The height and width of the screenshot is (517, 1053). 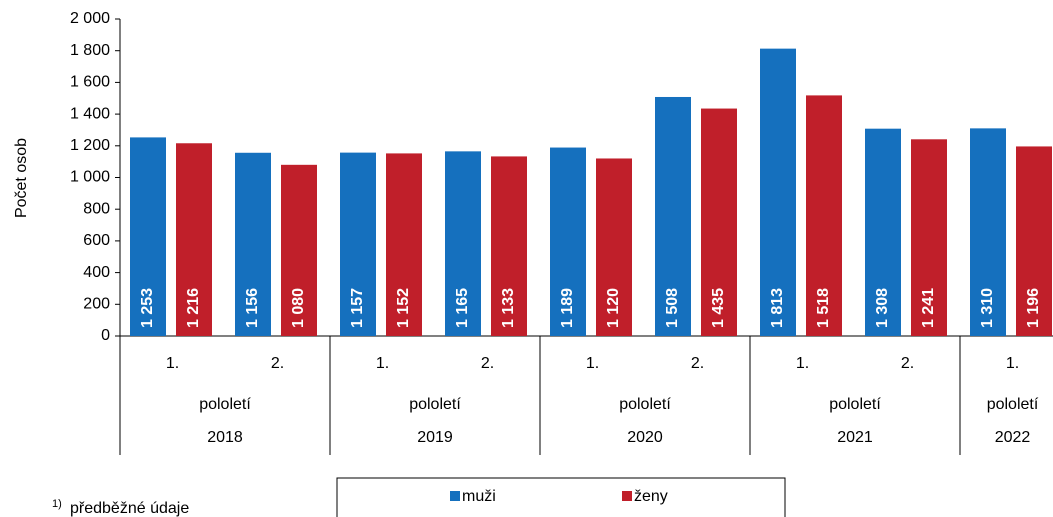 What do you see at coordinates (96, 208) in the screenshot?
I see `y-tick-label: 800` at bounding box center [96, 208].